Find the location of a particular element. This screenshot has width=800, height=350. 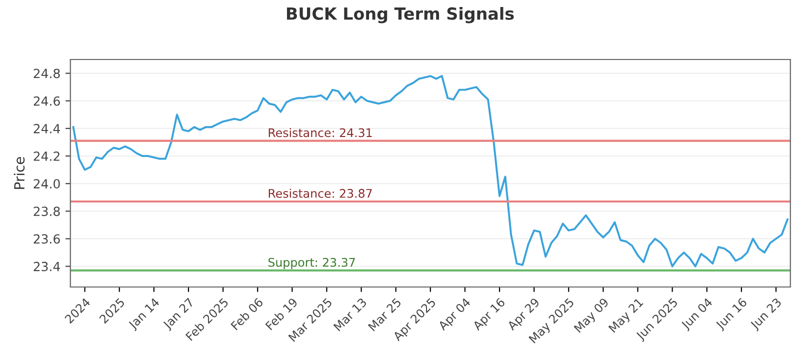

y-tick-label: 24.0 is located at coordinates (47, 184).